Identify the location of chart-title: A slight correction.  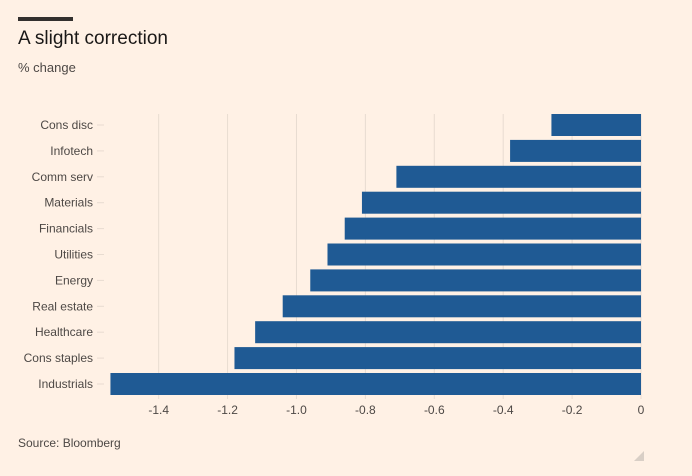
(93, 38).